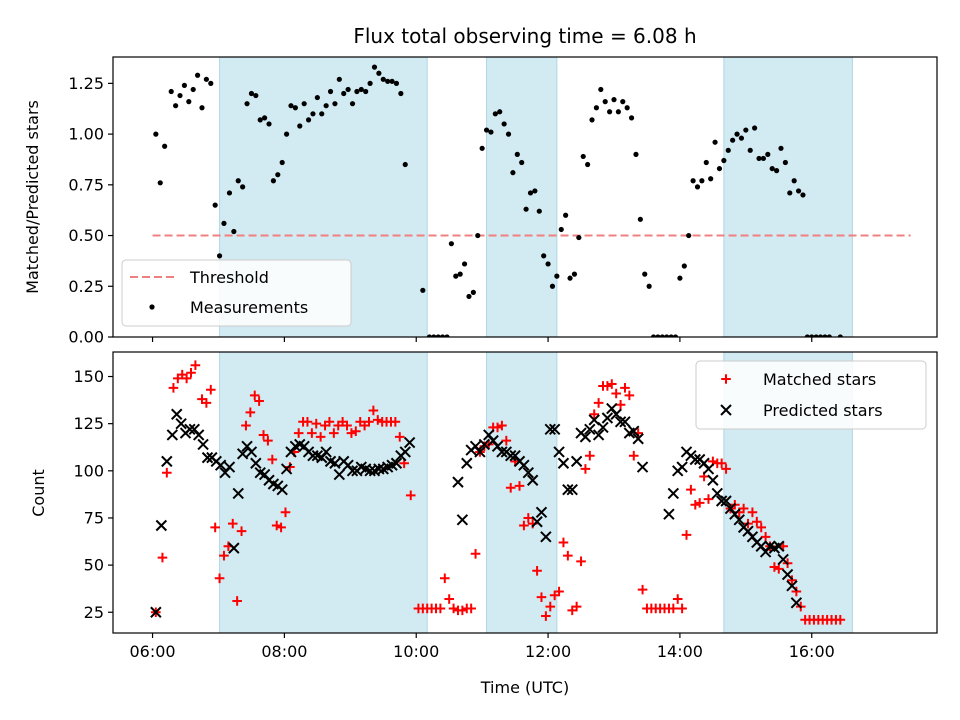 The image size is (960, 720). Describe the element at coordinates (284, 651) in the screenshot. I see `x-tick-label: 08:00` at that location.